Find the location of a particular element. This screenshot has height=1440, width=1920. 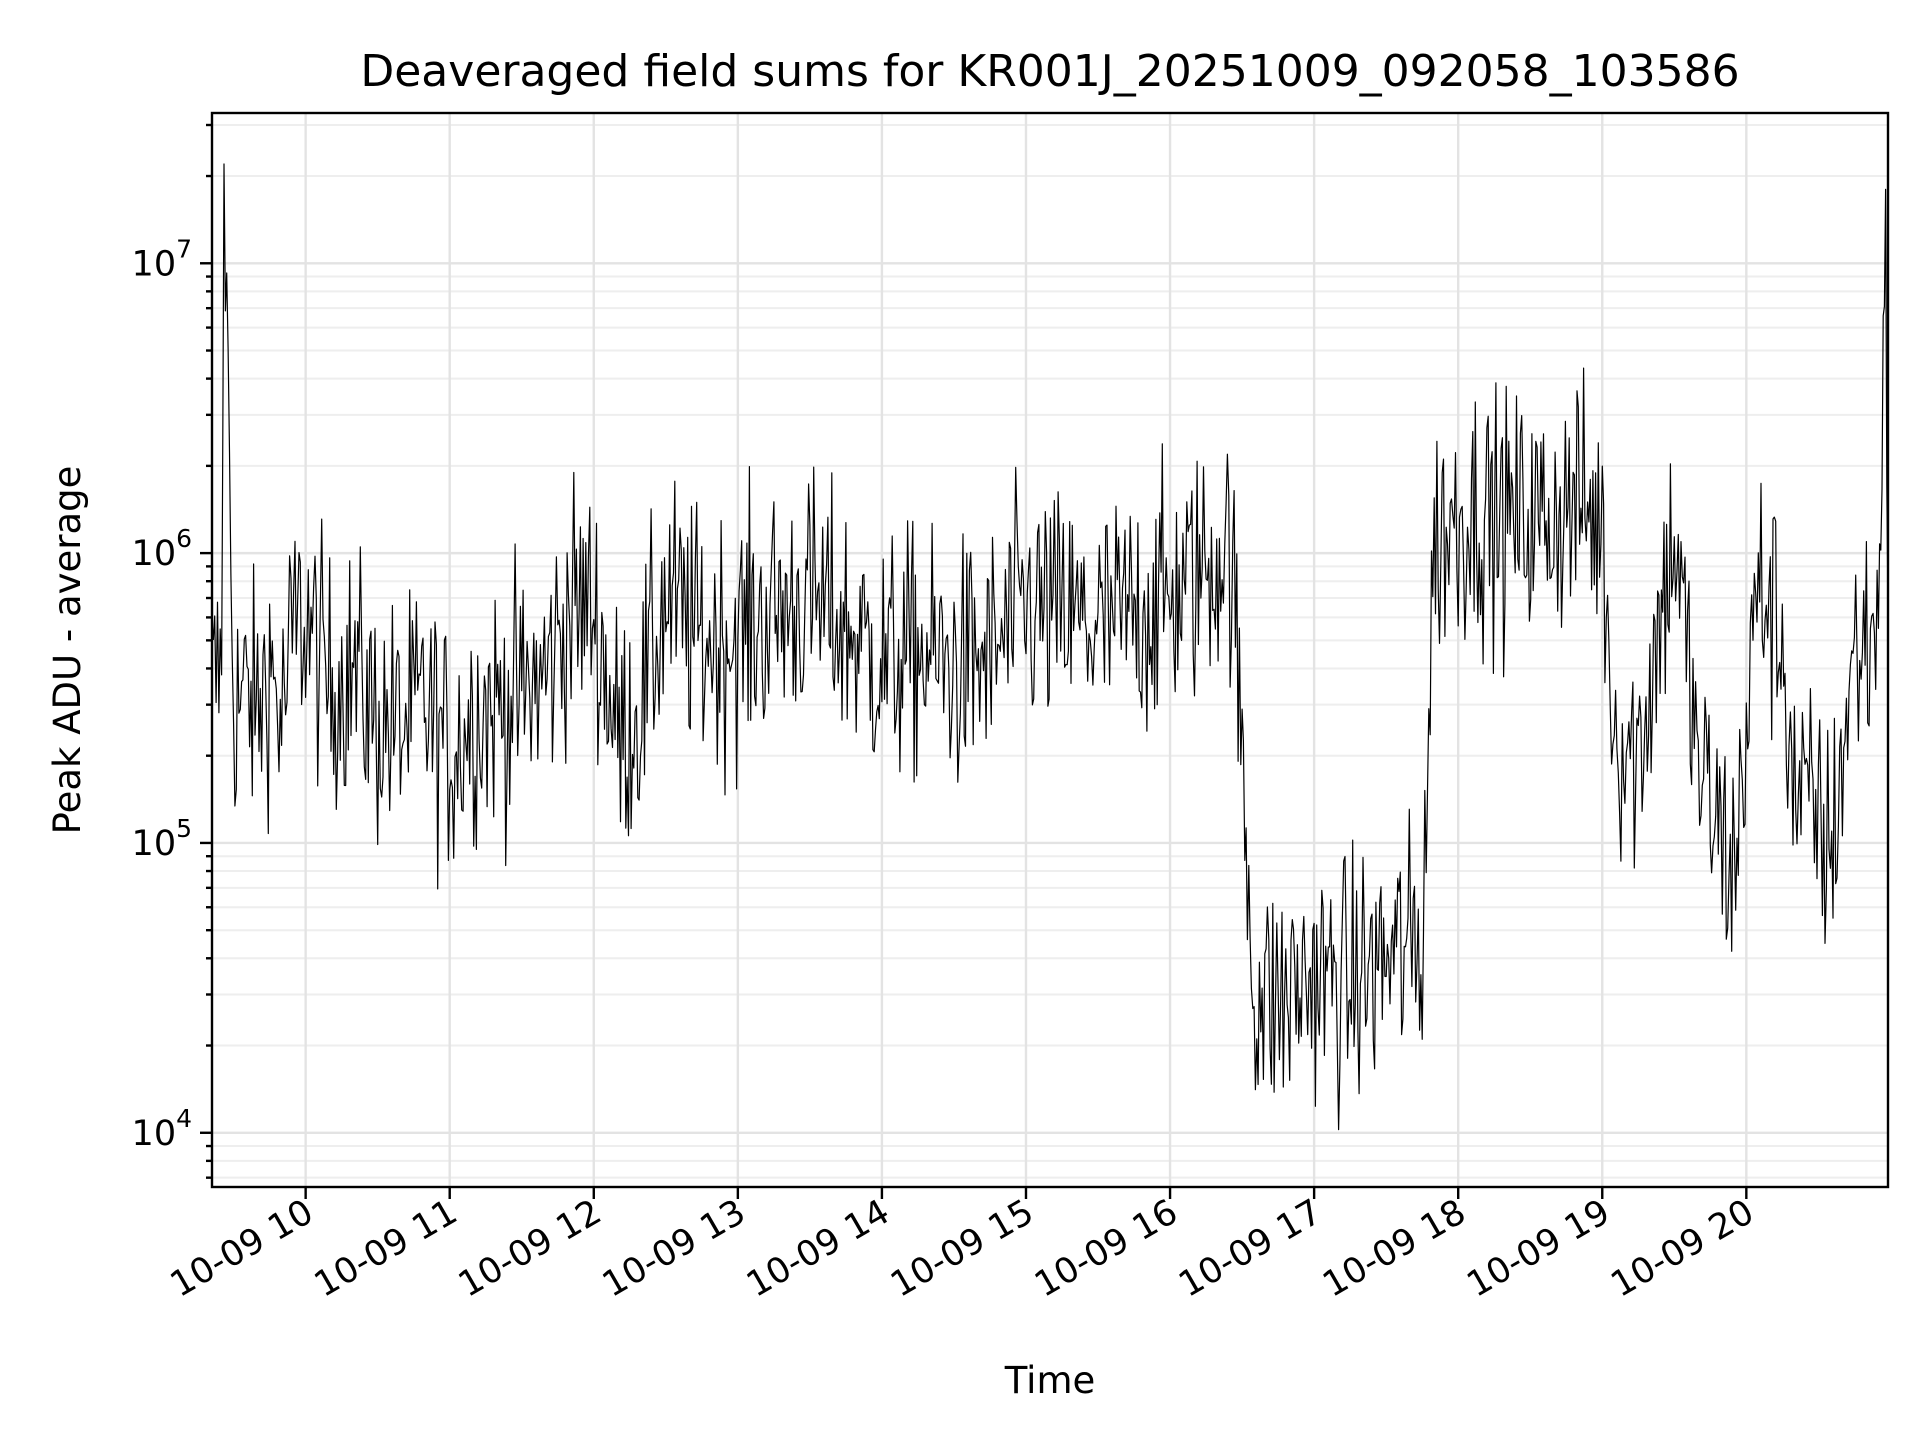

y-tick-exponent: 5 is located at coordinates (184, 828).